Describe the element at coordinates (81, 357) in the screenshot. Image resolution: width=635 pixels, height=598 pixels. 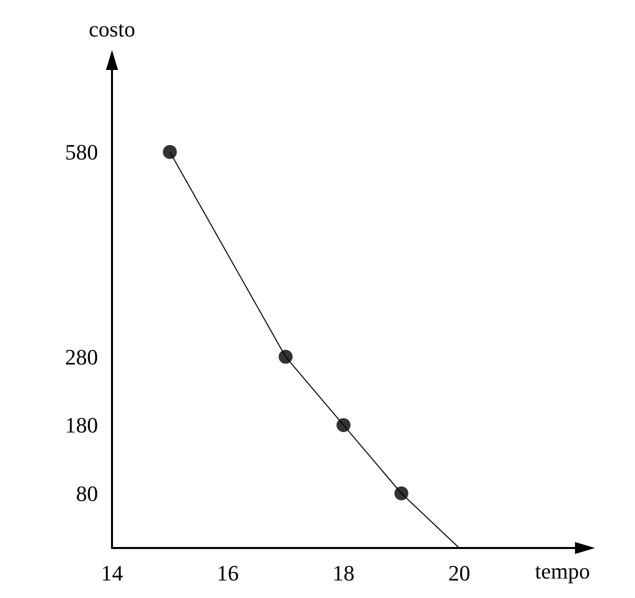
I see `y-tick-label: 280` at that location.